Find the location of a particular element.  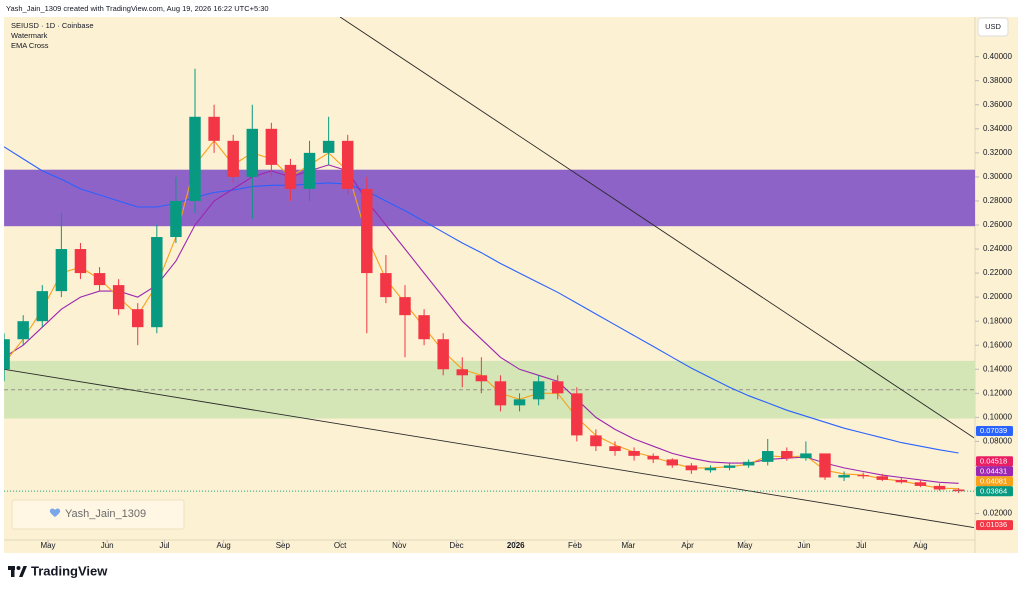

x-tick-label: Jun is located at coordinates (804, 545).